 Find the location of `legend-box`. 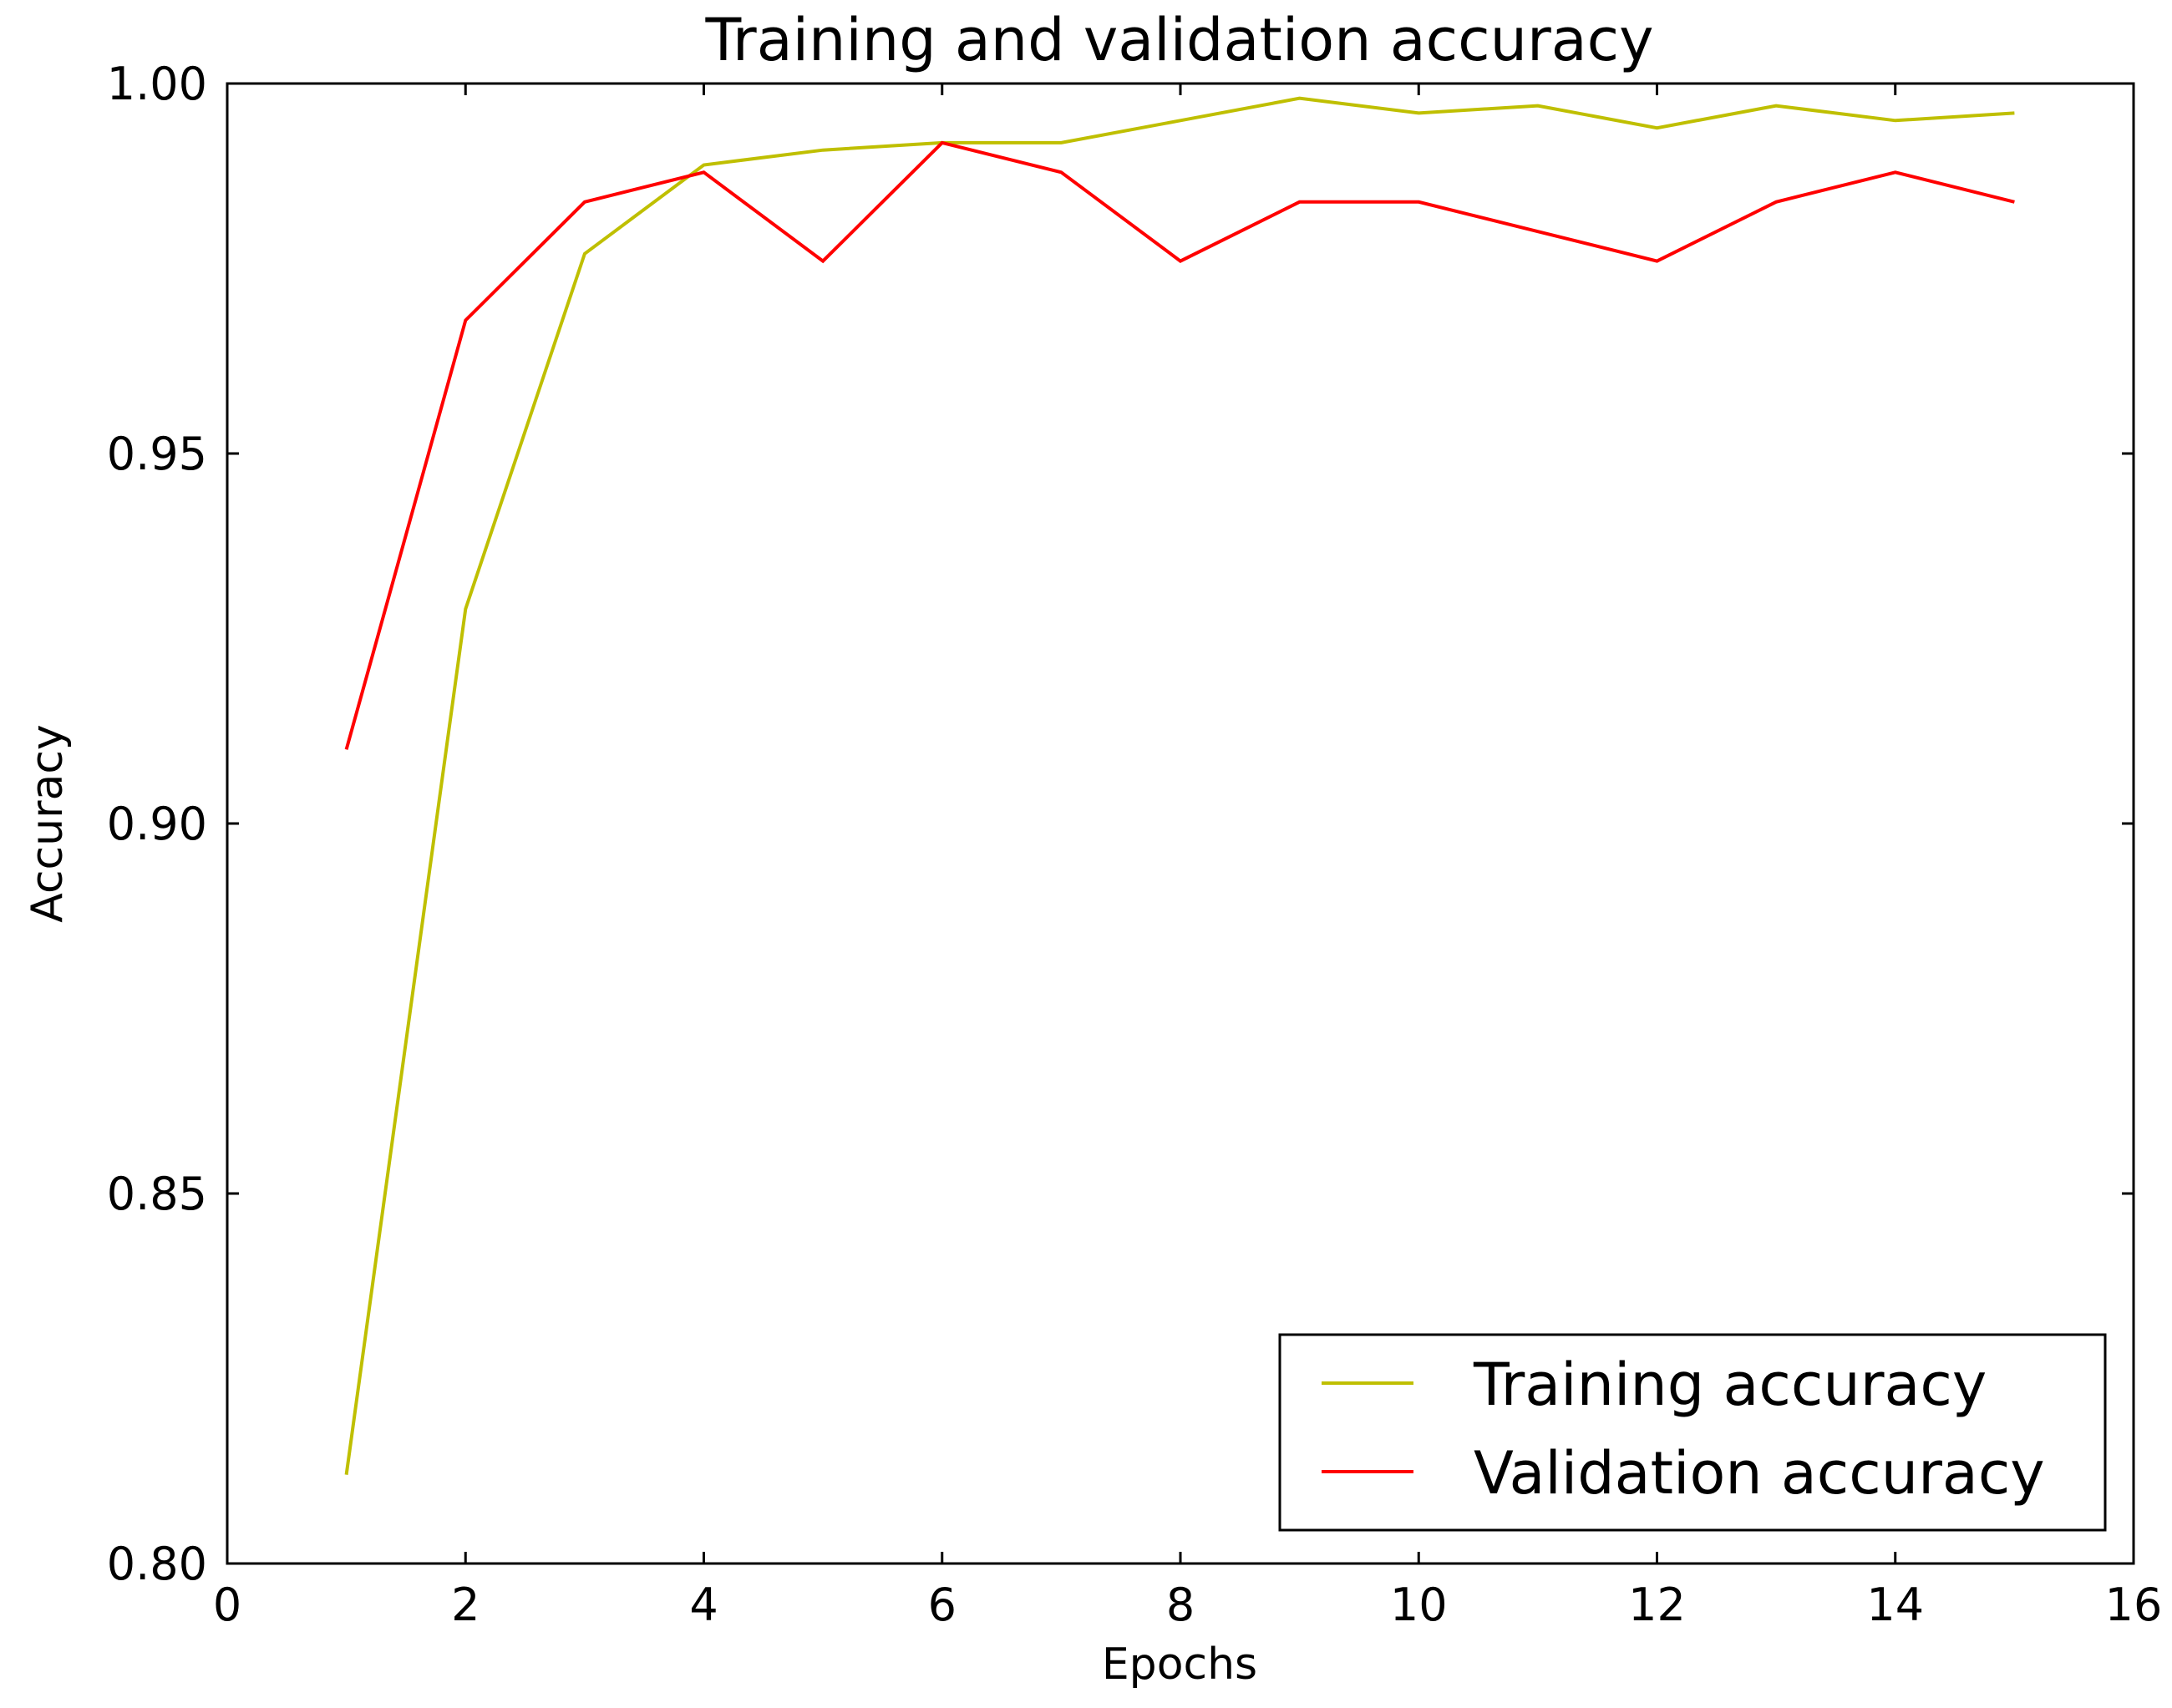

legend-box is located at coordinates (1693, 1432).